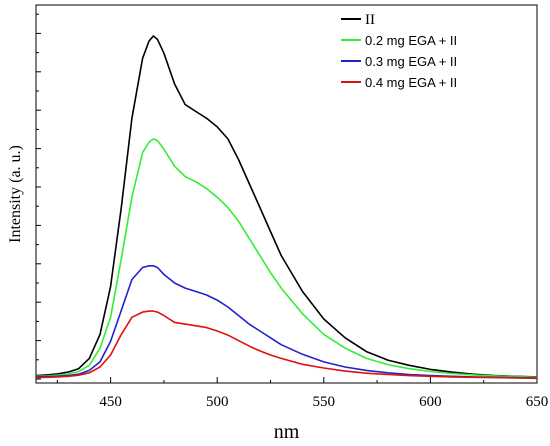 The width and height of the screenshot is (550, 446). Describe the element at coordinates (324, 402) in the screenshot. I see `x-tick-label: 550` at that location.